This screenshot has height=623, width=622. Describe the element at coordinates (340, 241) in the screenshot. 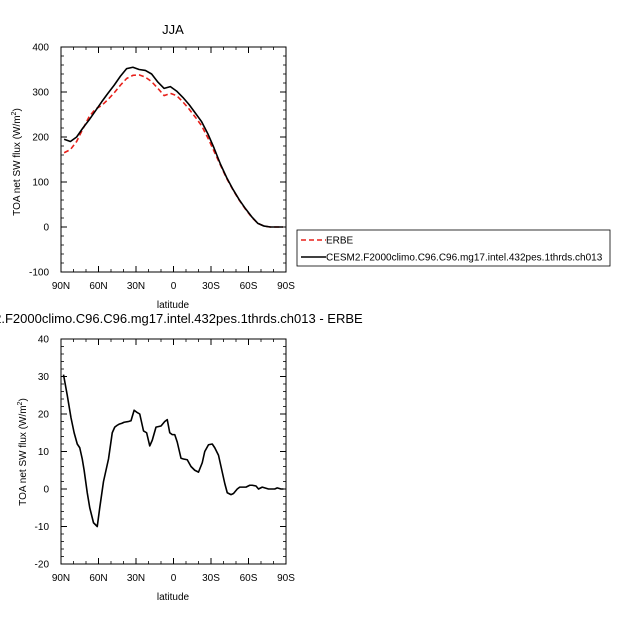

I see `legend-erbe-label: ERBE` at that location.